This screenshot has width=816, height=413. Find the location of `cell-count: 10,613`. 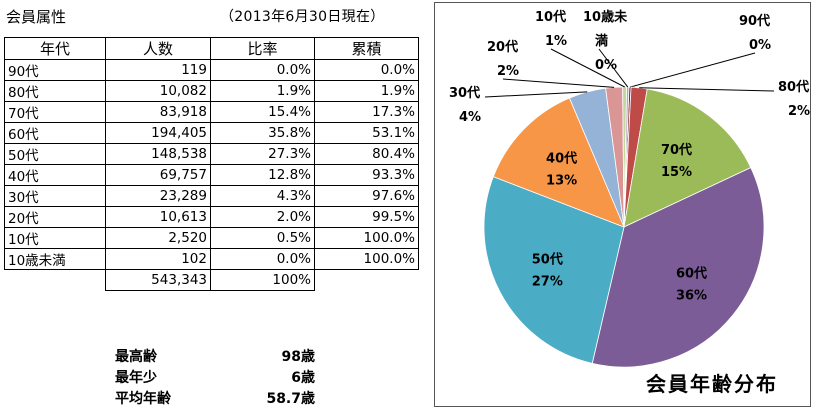

cell-count: 10,613 is located at coordinates (158, 217).